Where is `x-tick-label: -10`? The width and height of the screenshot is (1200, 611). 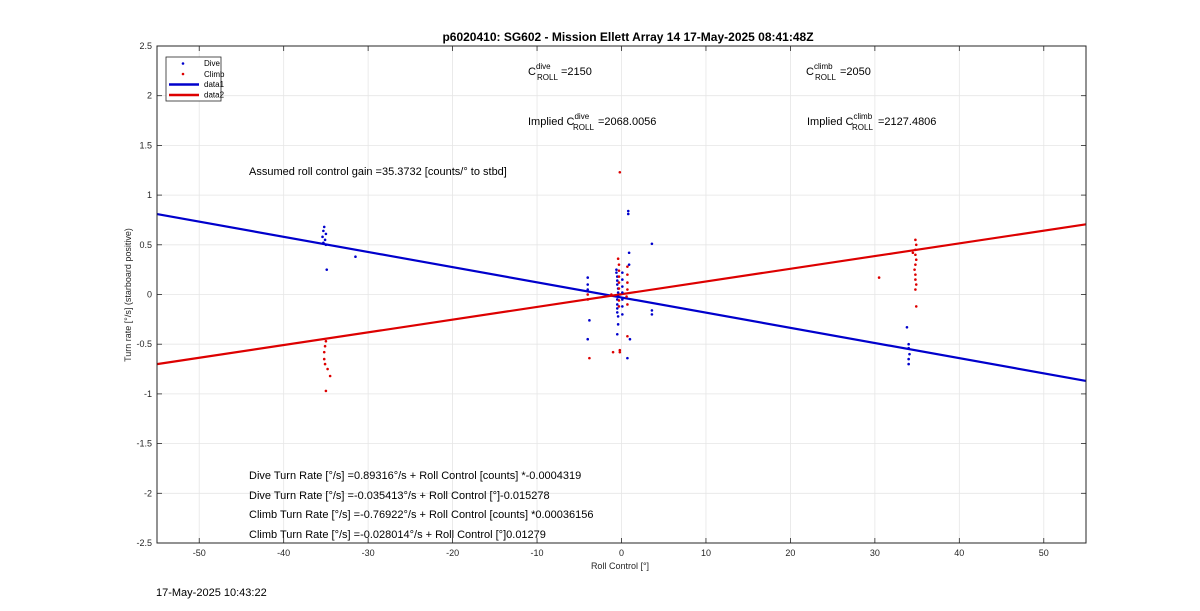
x-tick-label: -10 is located at coordinates (537, 553).